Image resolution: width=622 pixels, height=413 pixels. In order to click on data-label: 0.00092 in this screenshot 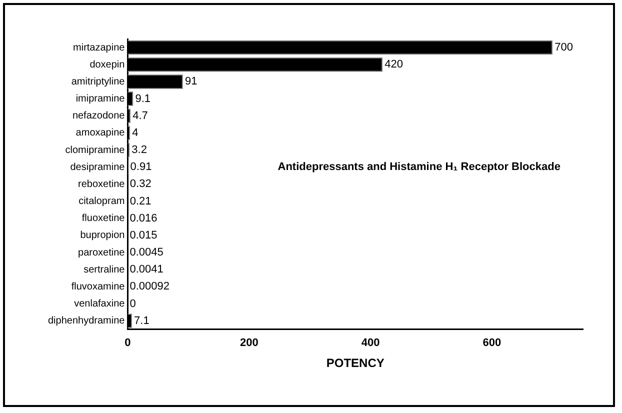, I will do `click(150, 286)`.